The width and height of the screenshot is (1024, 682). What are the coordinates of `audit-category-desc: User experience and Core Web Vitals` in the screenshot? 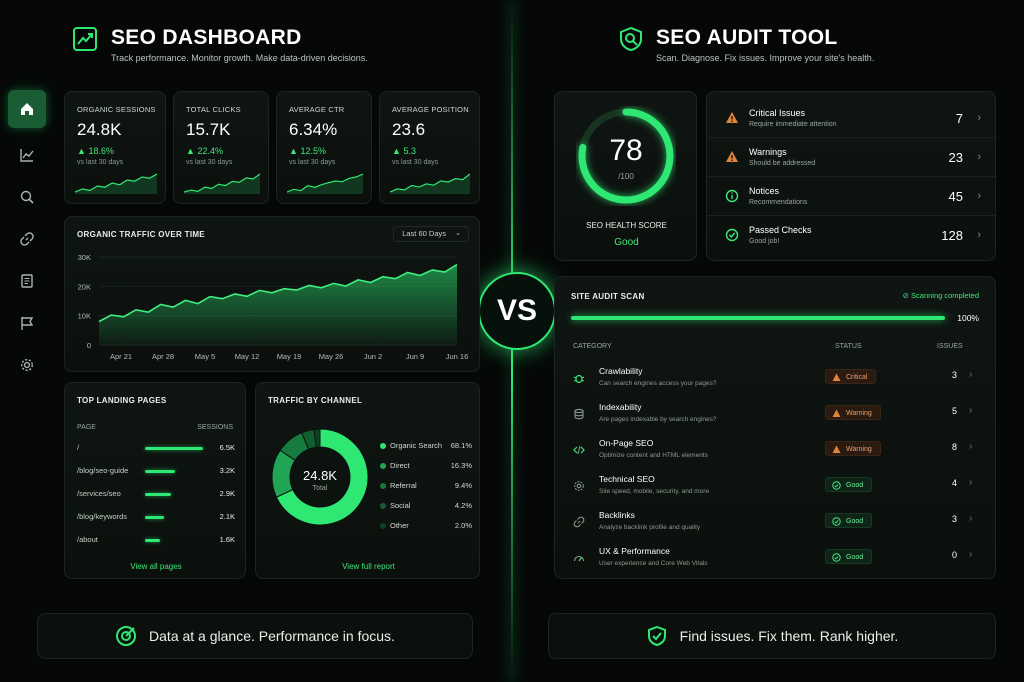 It's located at (653, 563).